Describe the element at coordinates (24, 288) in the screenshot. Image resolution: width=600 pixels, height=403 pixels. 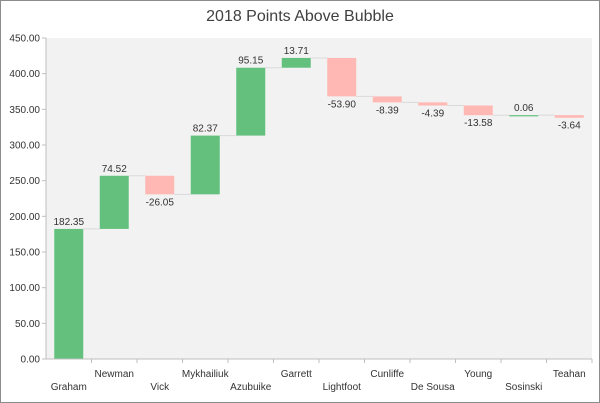
I see `y-tick-label: 100.00` at that location.